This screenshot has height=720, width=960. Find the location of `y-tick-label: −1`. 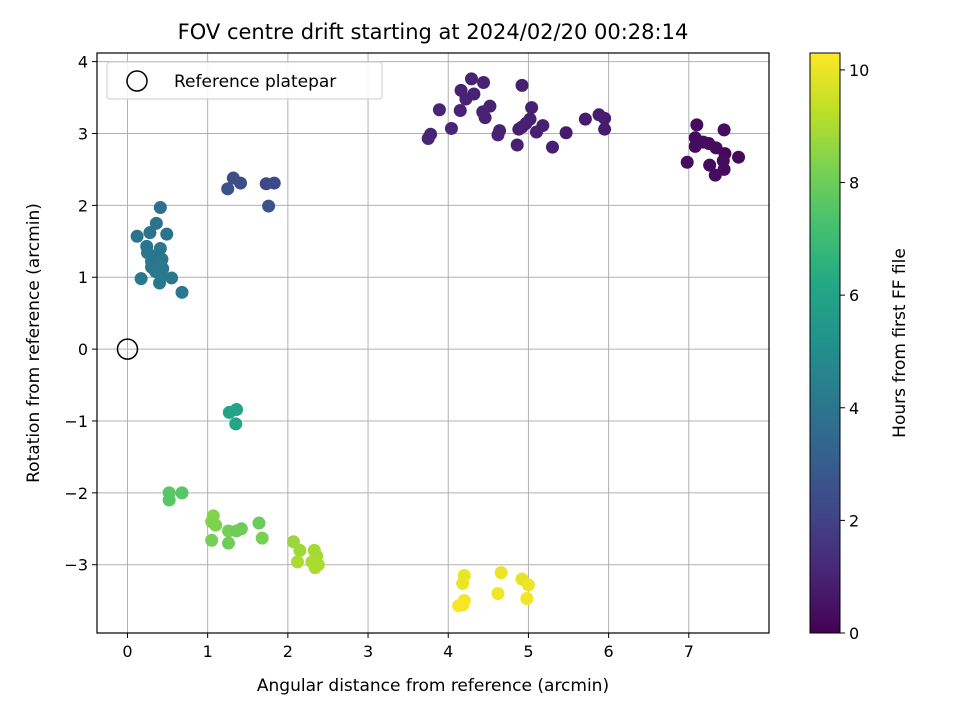

y-tick-label: −1 is located at coordinates (76, 421).